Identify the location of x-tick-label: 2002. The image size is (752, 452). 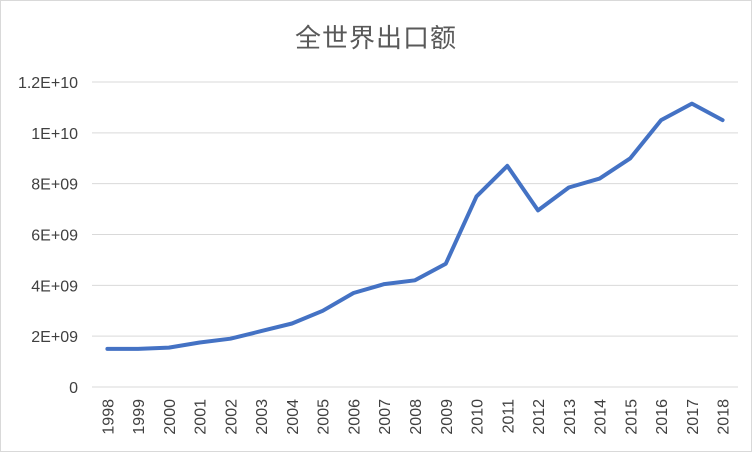
(231, 417).